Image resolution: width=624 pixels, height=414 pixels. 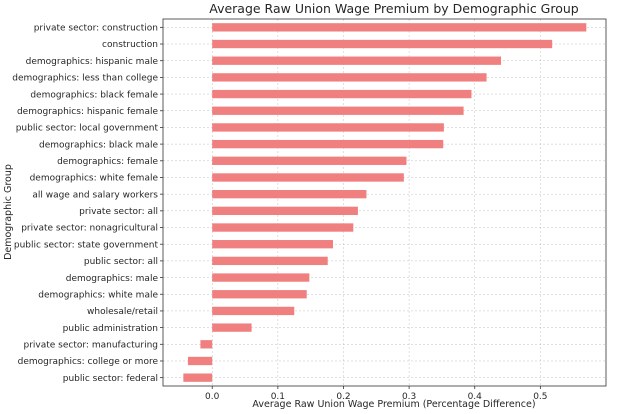 I want to click on y-tick-label: public sector: state government, so click(x=86, y=245).